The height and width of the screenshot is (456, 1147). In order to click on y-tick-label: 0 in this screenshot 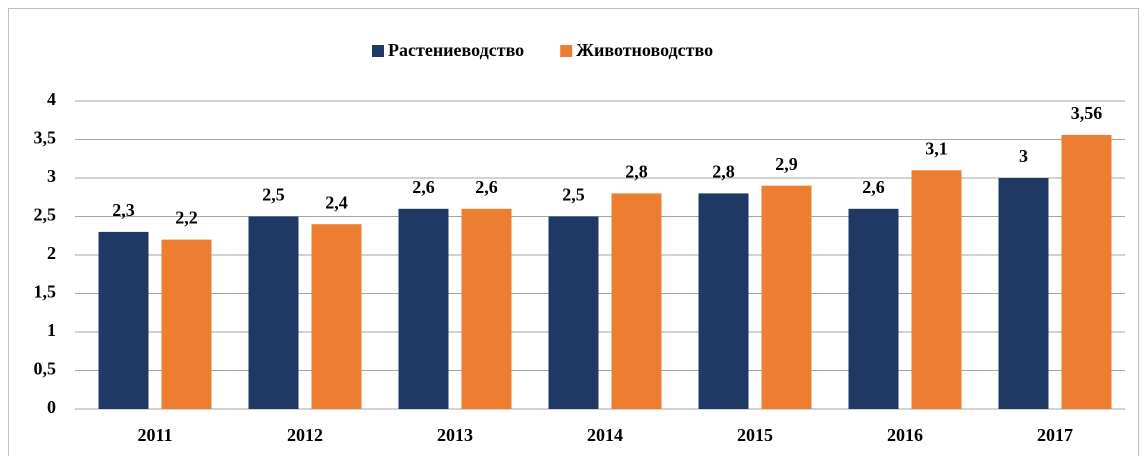, I will do `click(51, 407)`.